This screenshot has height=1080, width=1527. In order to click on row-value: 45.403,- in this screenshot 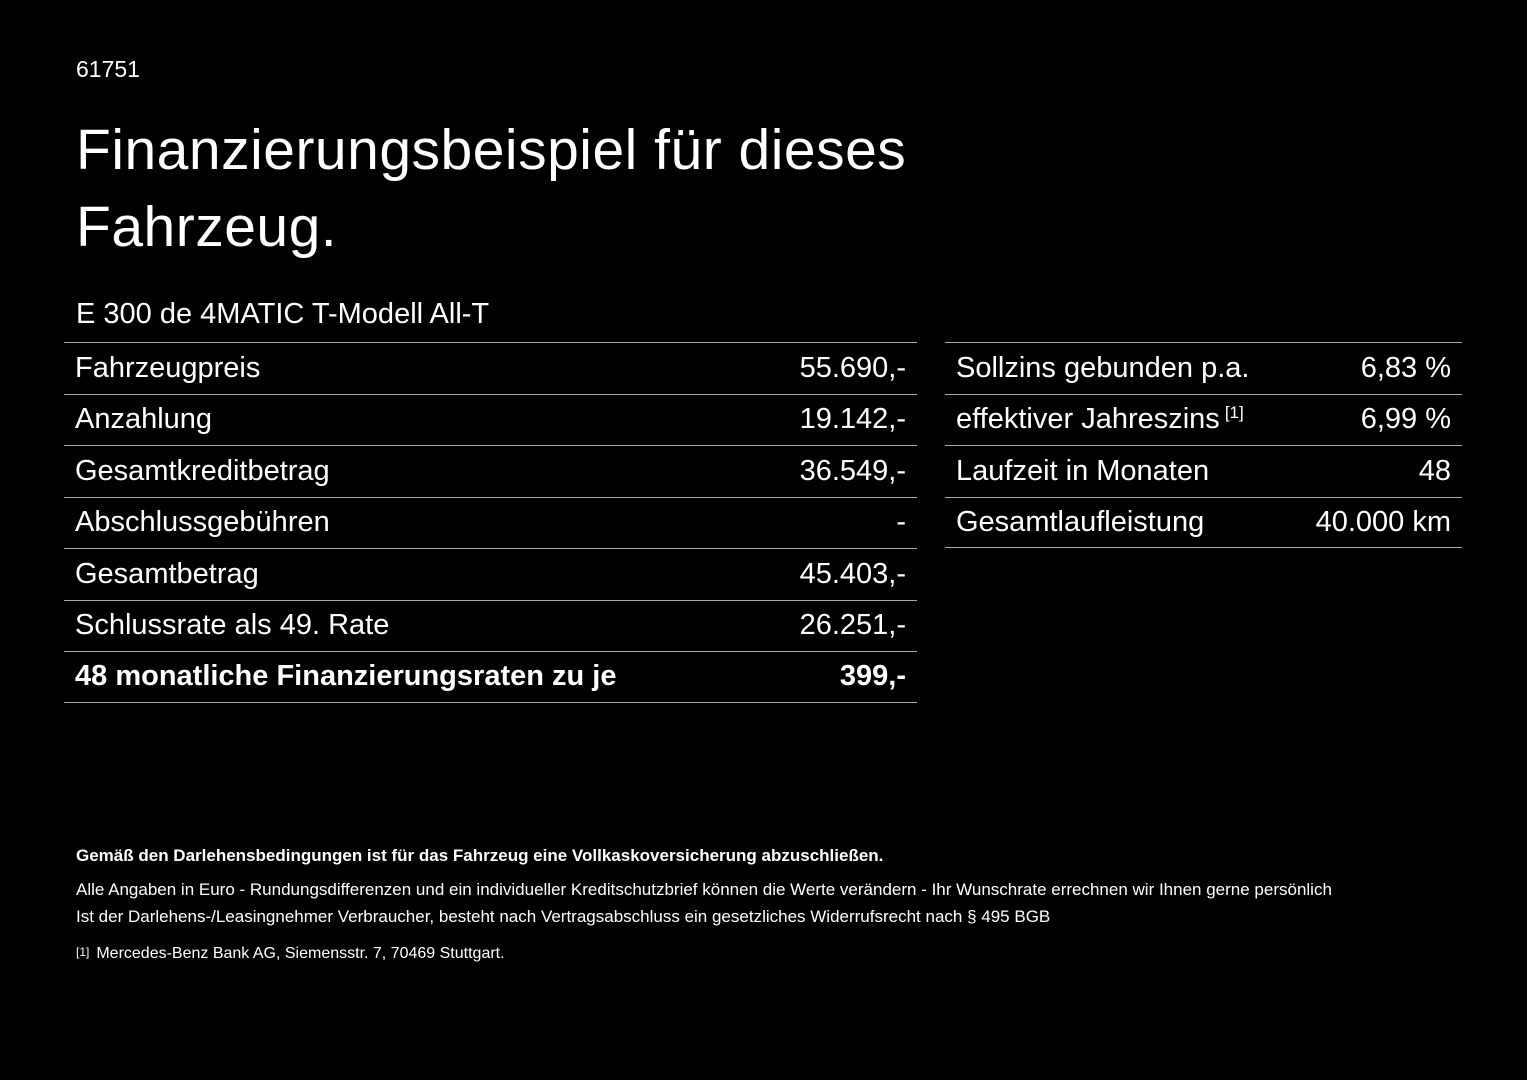, I will do `click(852, 573)`.